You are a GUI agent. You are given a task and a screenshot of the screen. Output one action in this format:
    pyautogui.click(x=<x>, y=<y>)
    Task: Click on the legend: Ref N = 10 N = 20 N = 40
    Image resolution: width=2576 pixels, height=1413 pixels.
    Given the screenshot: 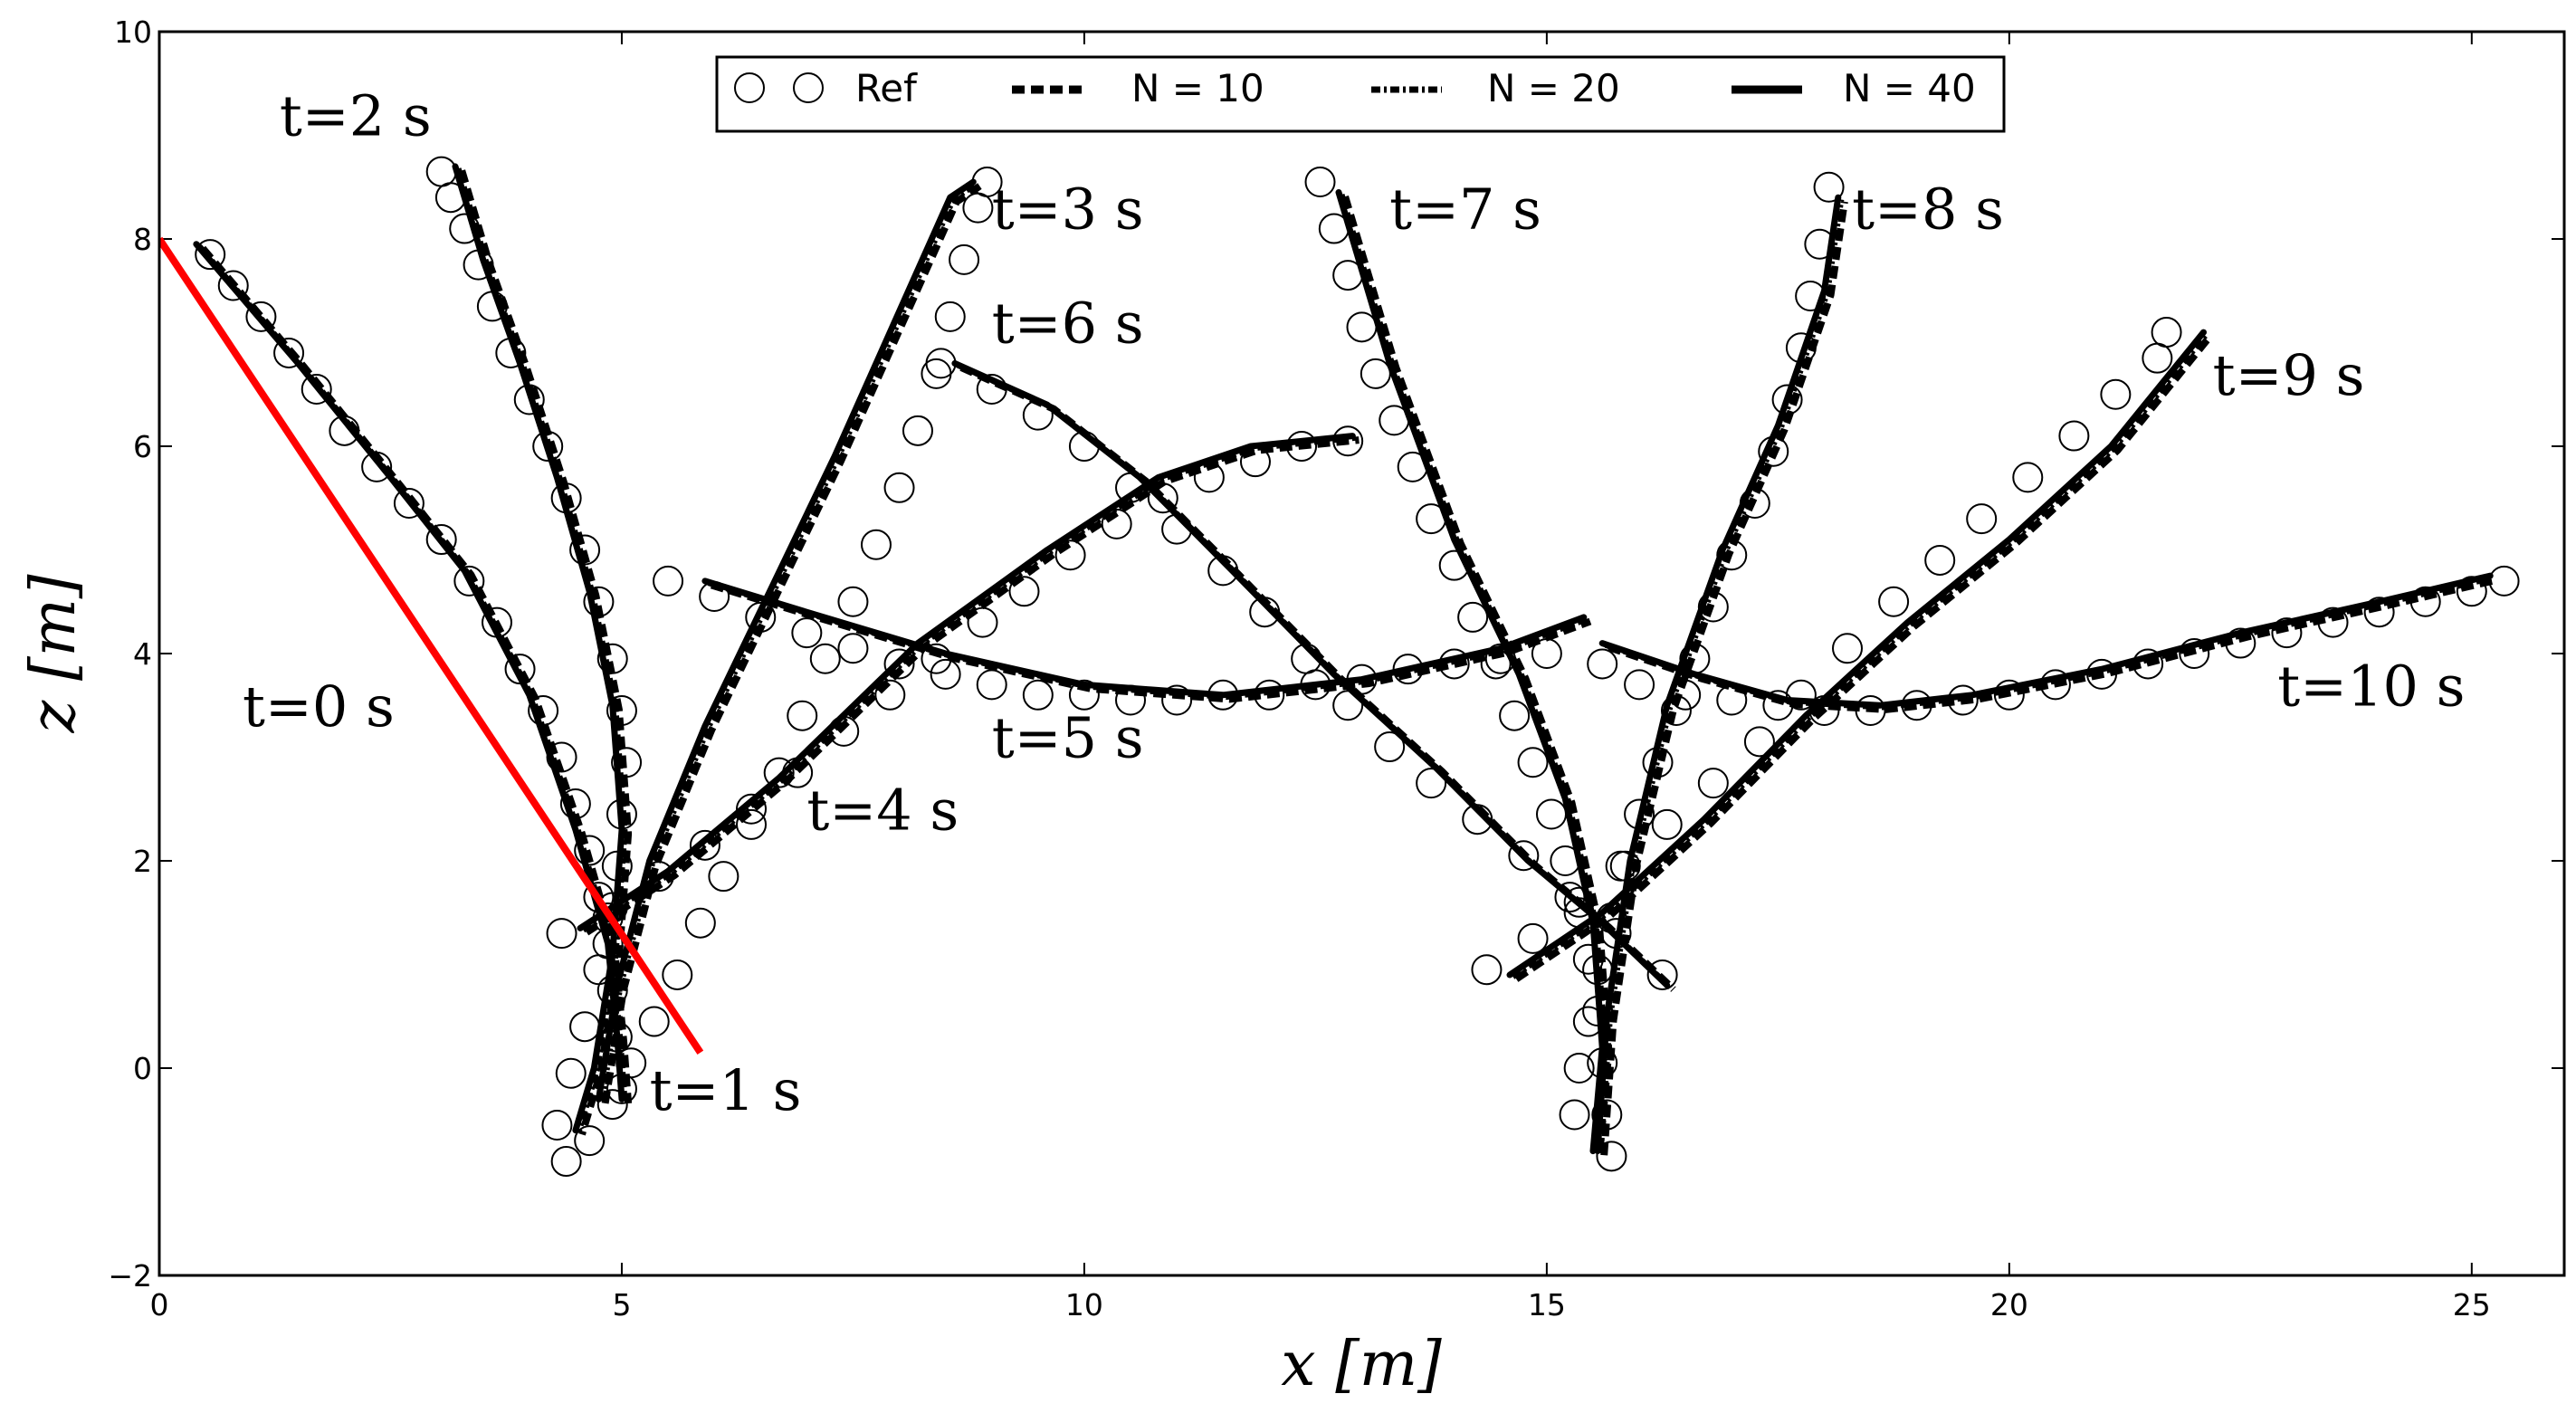 What is the action you would take?
    pyautogui.click(x=1360, y=94)
    